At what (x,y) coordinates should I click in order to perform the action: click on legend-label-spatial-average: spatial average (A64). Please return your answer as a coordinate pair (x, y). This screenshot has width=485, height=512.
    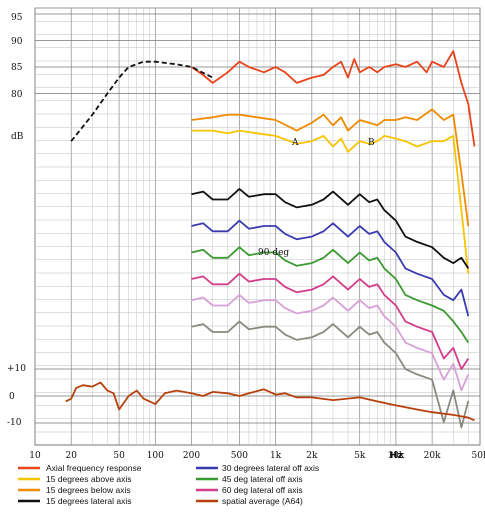
    Looking at the image, I should click on (262, 501).